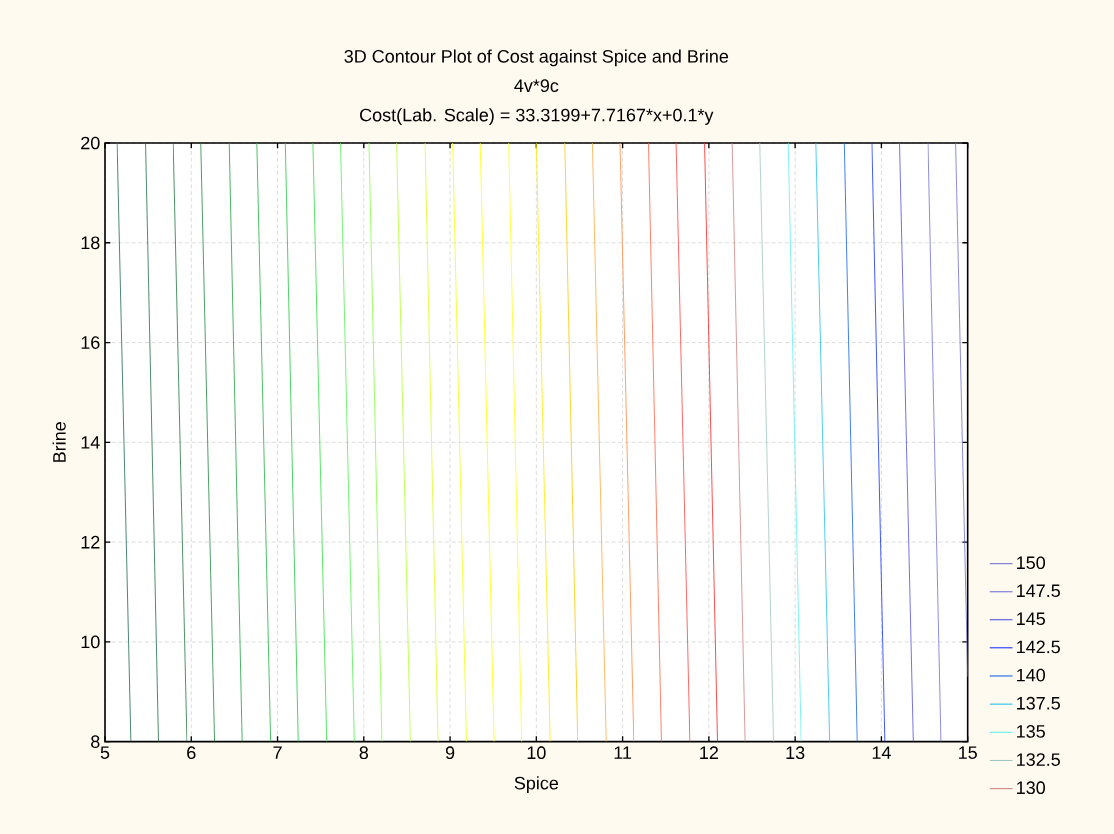  What do you see at coordinates (536, 58) in the screenshot?
I see `chart-title: 3D Contour Plot of Cost against Spice and Brine` at bounding box center [536, 58].